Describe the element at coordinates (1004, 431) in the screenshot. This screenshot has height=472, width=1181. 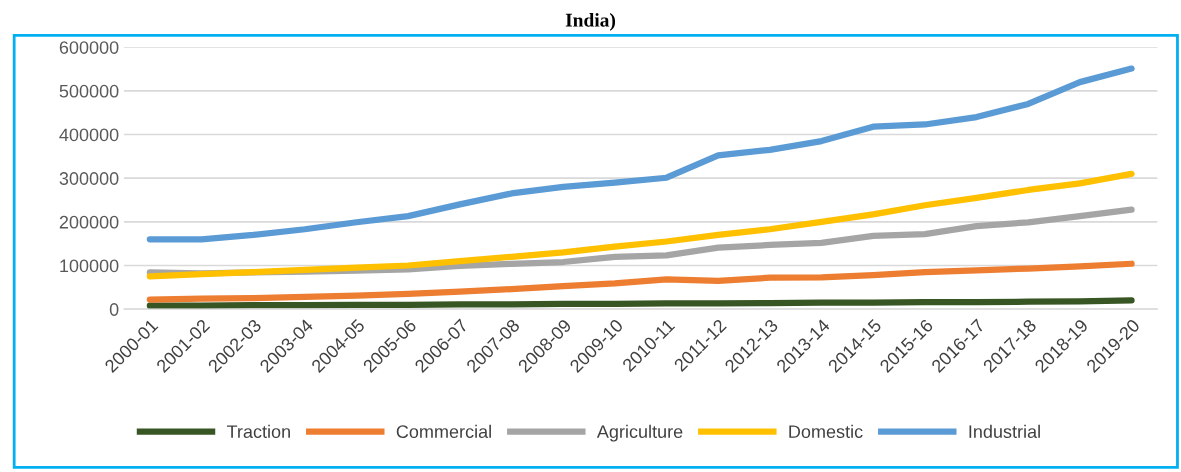
I see `legend-label: Industrial` at that location.